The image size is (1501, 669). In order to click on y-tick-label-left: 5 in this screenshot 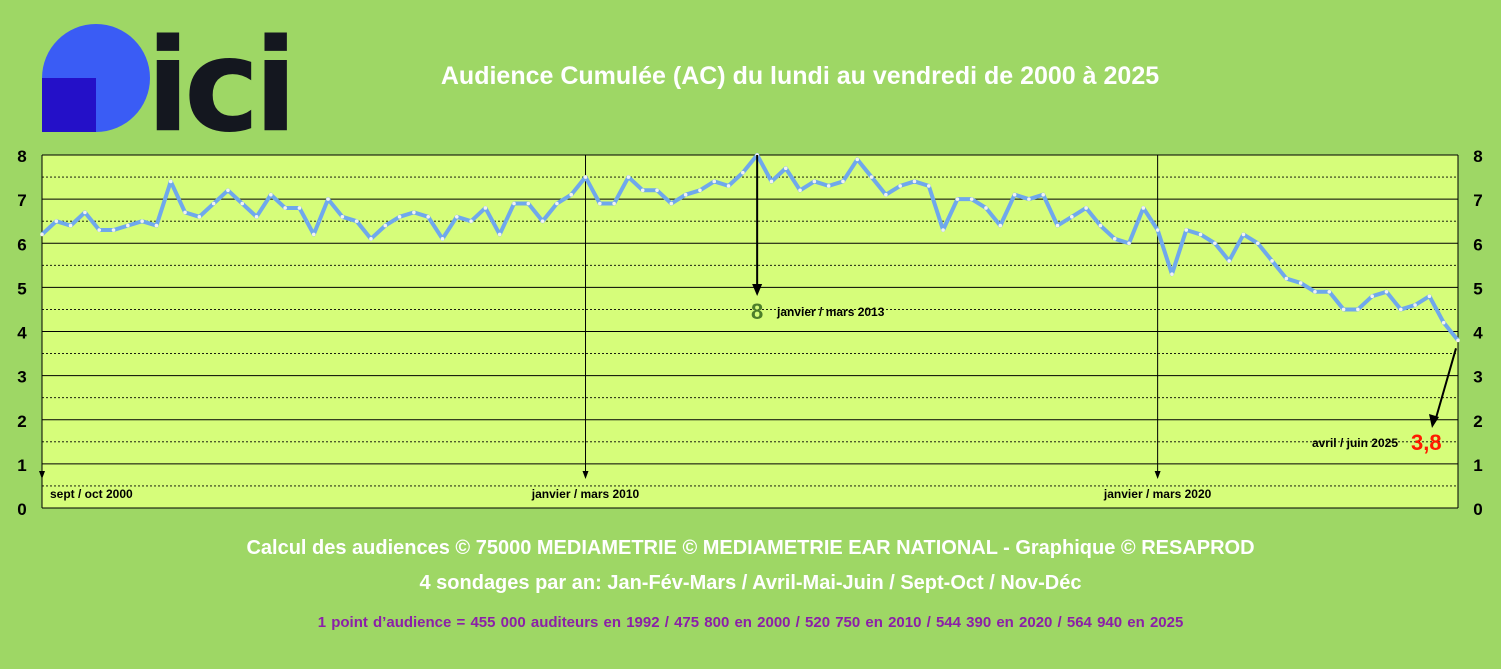, I will do `click(21, 288)`.